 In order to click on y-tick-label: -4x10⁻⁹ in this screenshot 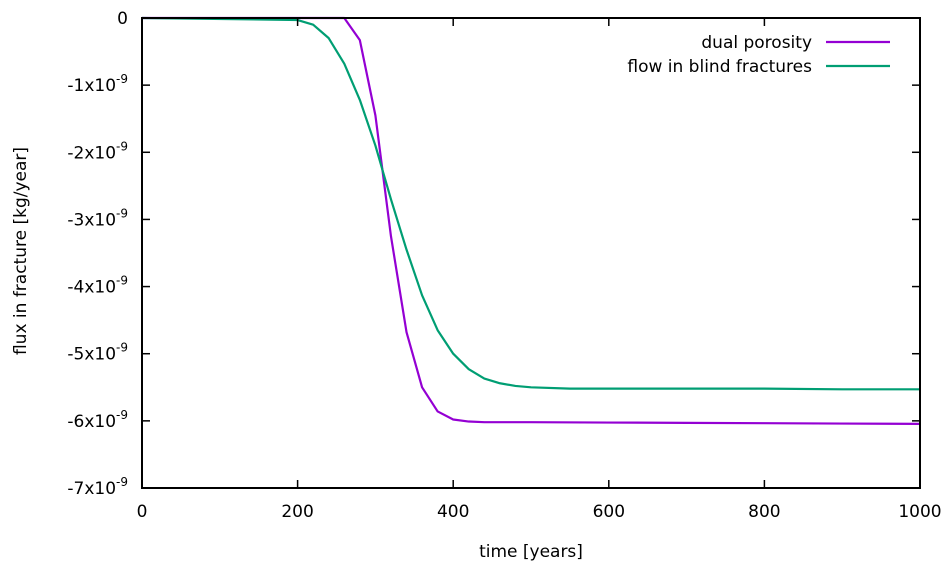, I will do `click(97, 286)`.